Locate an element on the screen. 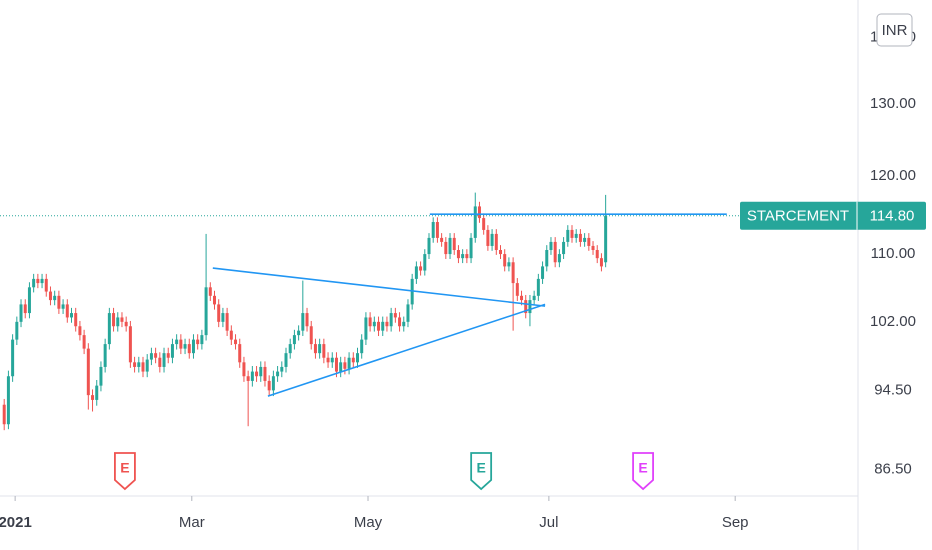  last-price-label: 114.80 is located at coordinates (892, 216).